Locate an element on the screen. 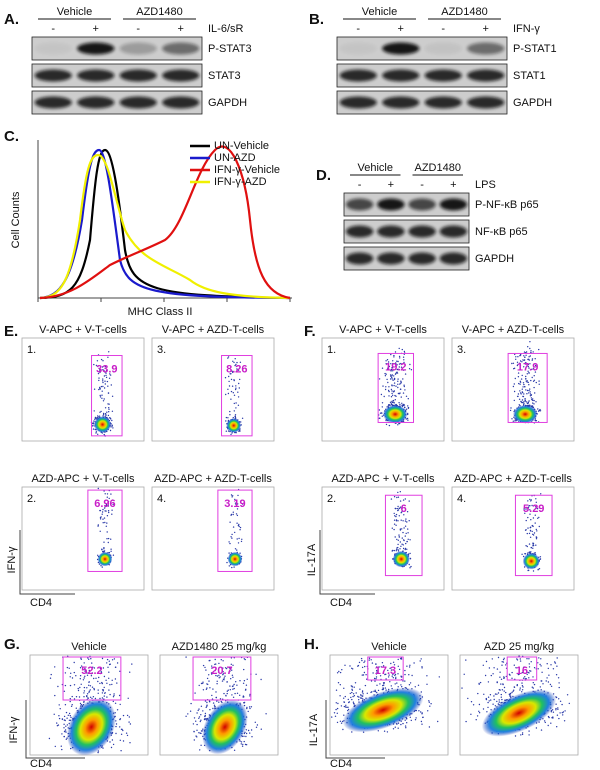 The image size is (600, 770). histogram-curve is located at coordinates (165, 222).